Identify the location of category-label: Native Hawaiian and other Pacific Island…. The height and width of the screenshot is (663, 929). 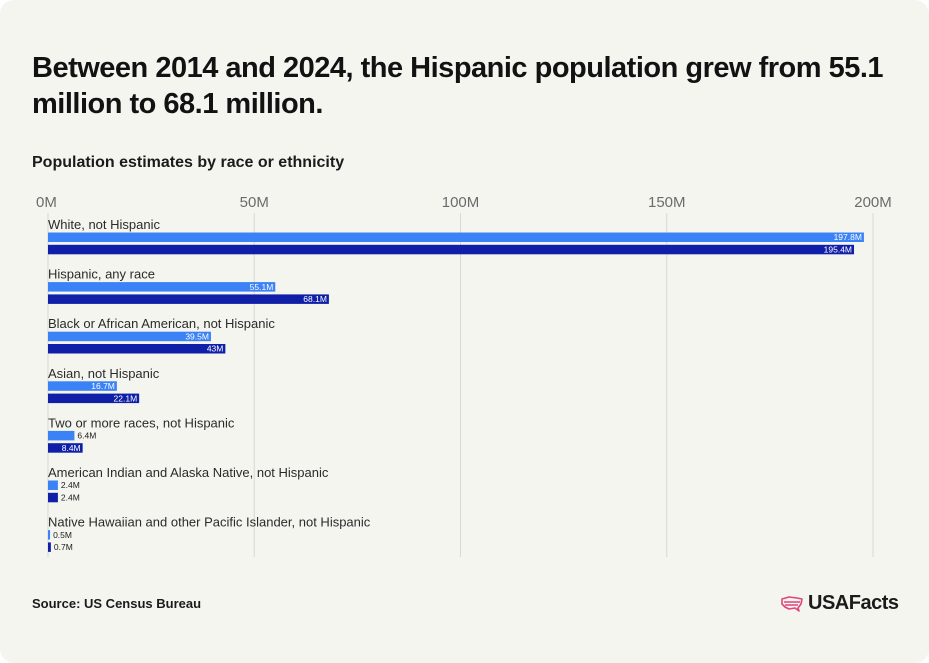
(209, 522).